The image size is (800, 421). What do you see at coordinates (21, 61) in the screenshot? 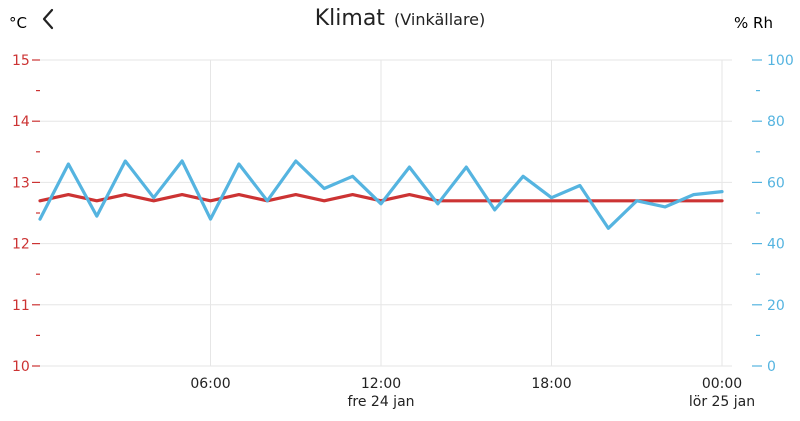
I see `left-tick-label: 15` at bounding box center [21, 61].